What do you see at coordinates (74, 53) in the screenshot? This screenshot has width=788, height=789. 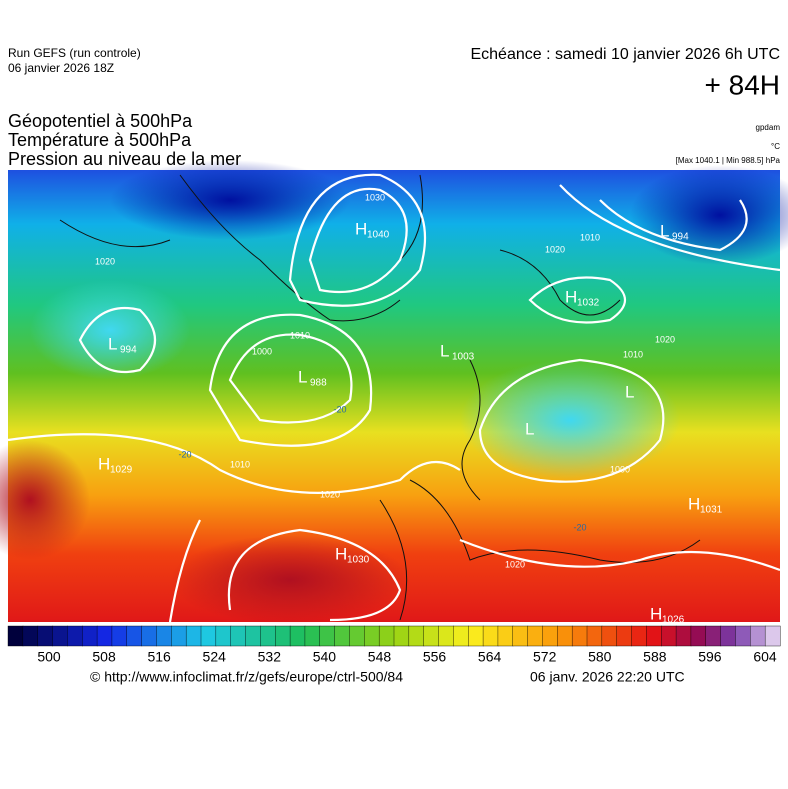 I see `run-label: Run GEFS (run controle)` at bounding box center [74, 53].